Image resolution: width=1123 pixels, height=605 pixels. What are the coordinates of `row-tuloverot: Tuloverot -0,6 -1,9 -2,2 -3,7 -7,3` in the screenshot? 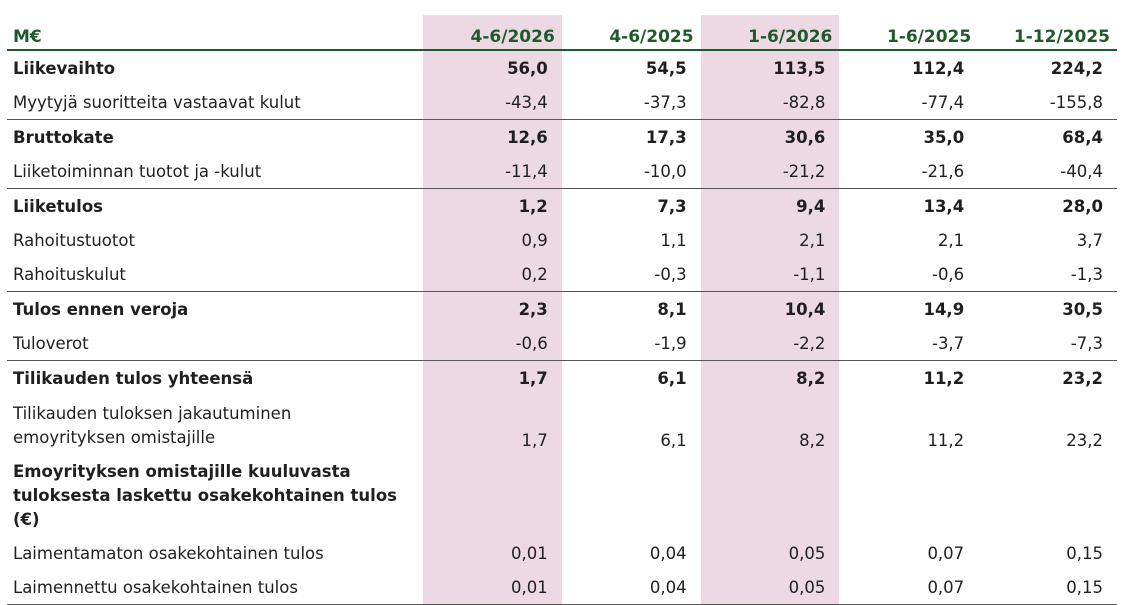 It's located at (562, 343).